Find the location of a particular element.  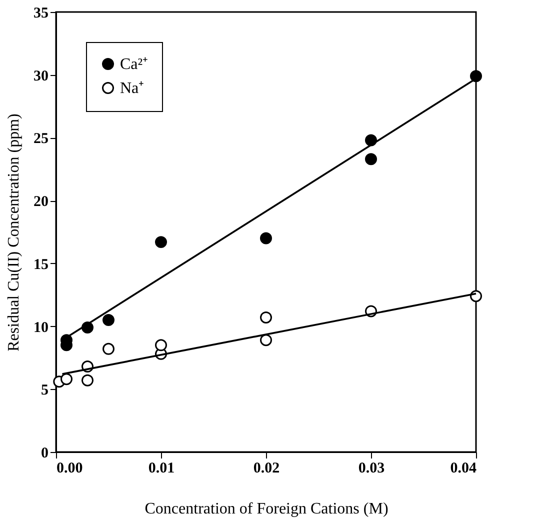

y-tick-label: 35 is located at coordinates (41, 14).